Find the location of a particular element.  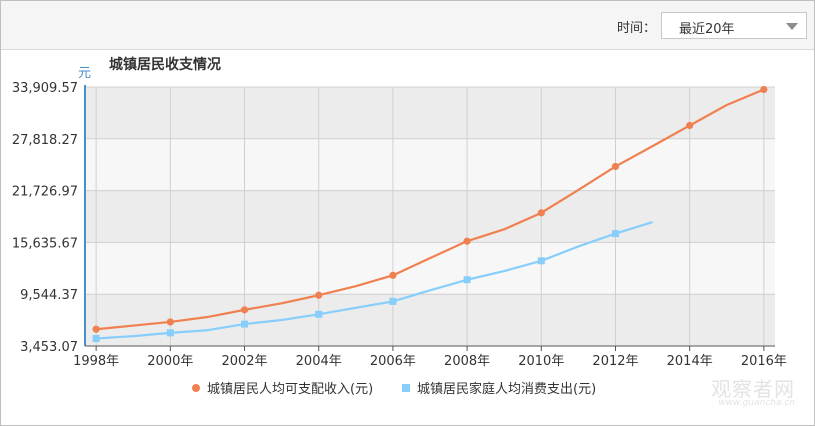

x-tick-label: 2000年 is located at coordinates (170, 361).